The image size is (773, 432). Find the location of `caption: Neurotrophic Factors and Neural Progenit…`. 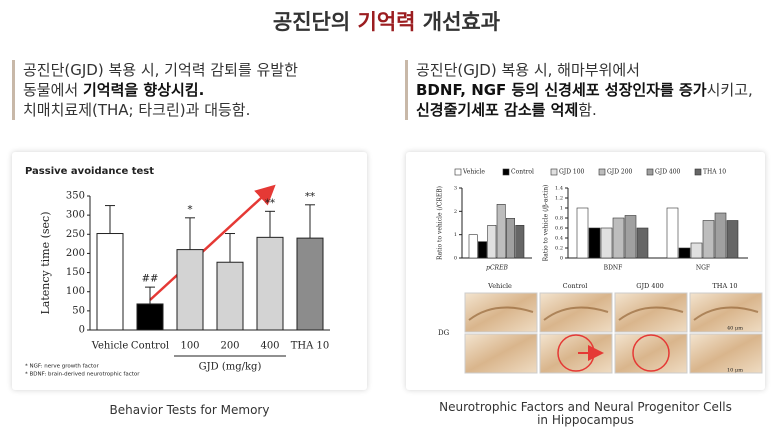

caption: Neurotrophic Factors and Neural Progenit… is located at coordinates (585, 414).